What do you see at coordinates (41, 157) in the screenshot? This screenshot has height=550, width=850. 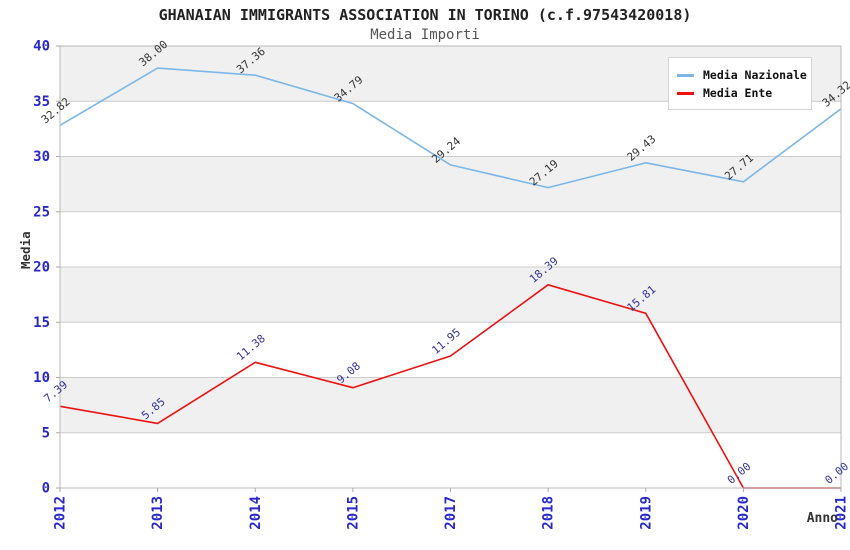 I see `y-tick-label: 30` at bounding box center [41, 157].